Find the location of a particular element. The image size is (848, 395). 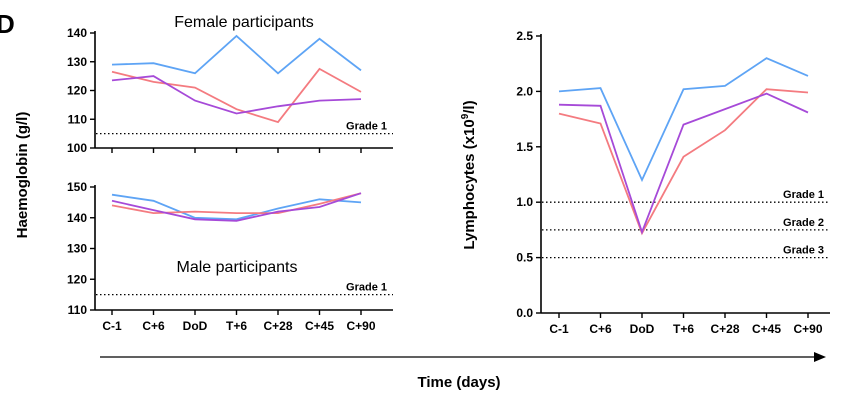

time-axis-label: Time (days) is located at coordinates (458, 382).